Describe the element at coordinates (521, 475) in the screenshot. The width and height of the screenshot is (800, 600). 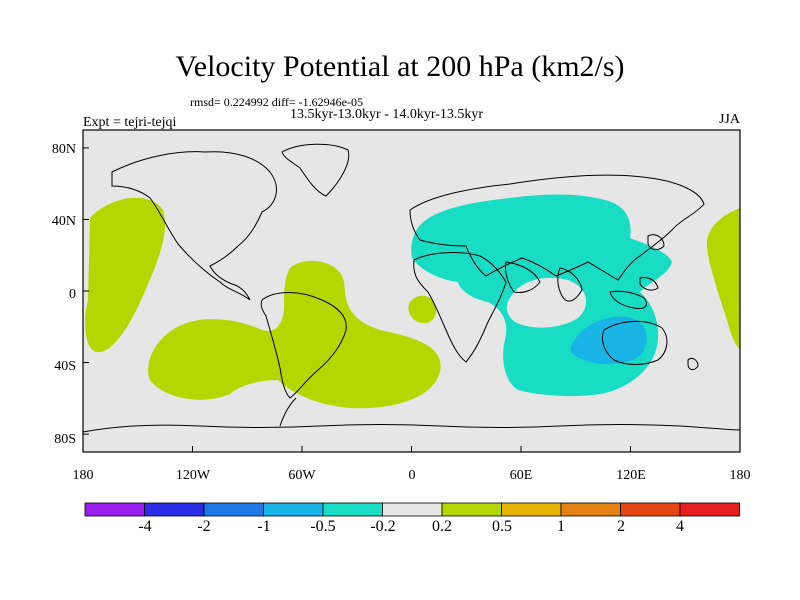
I see `x-tick-label-60e: 60E` at that location.